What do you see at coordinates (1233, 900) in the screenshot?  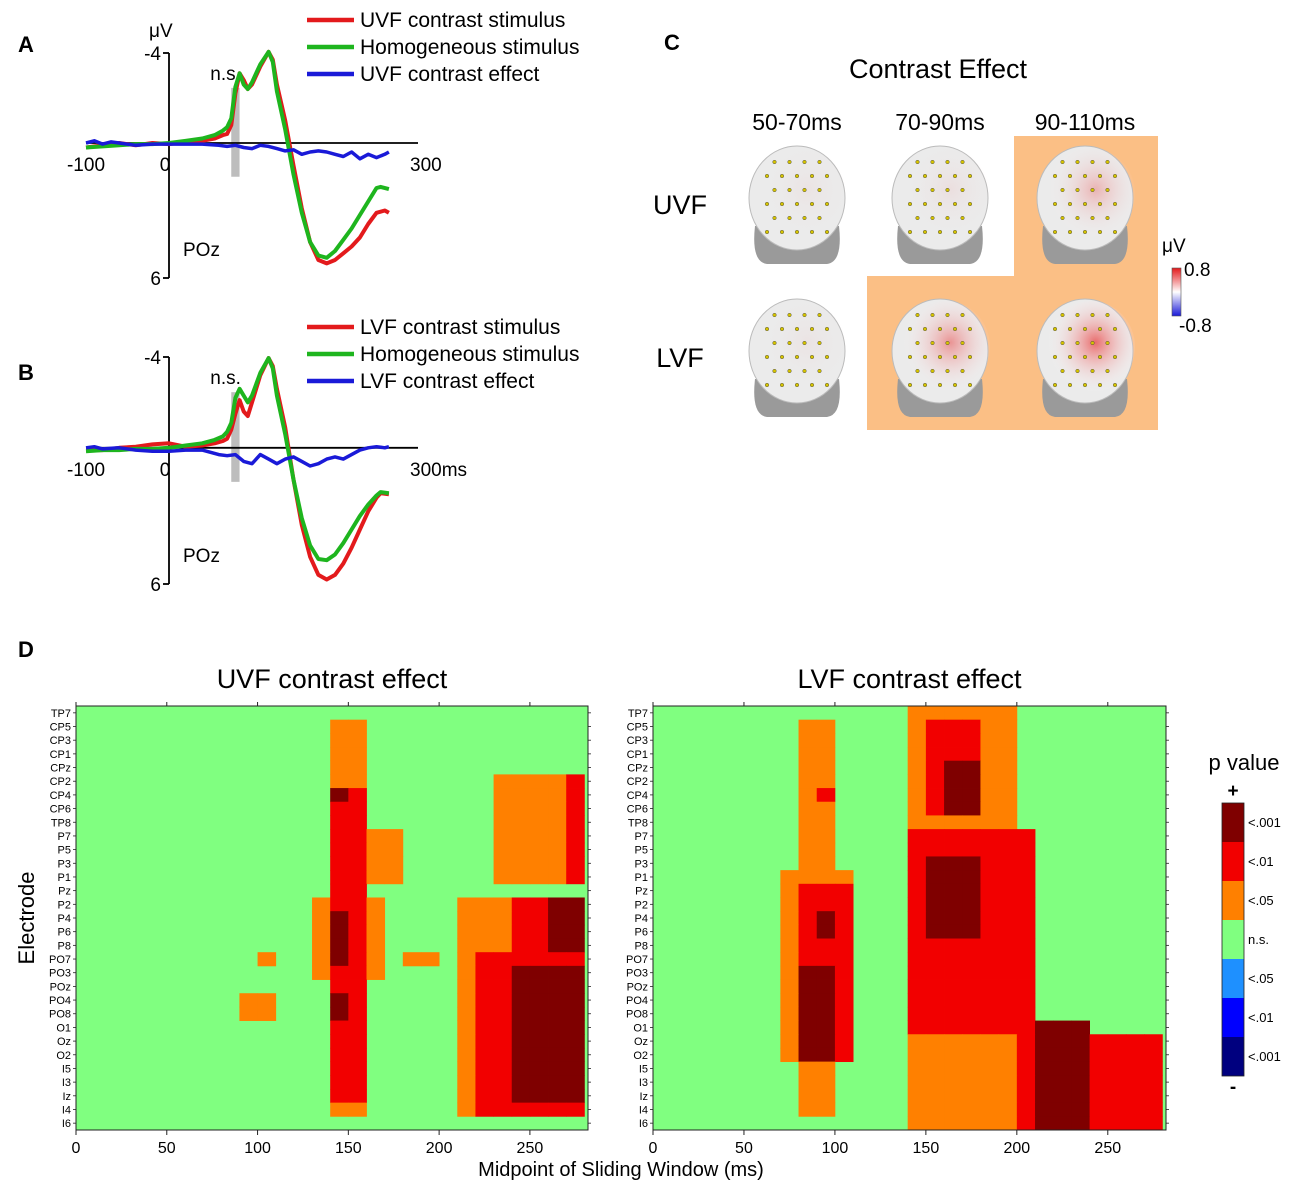 I see `colorbar-swatch` at bounding box center [1233, 900].